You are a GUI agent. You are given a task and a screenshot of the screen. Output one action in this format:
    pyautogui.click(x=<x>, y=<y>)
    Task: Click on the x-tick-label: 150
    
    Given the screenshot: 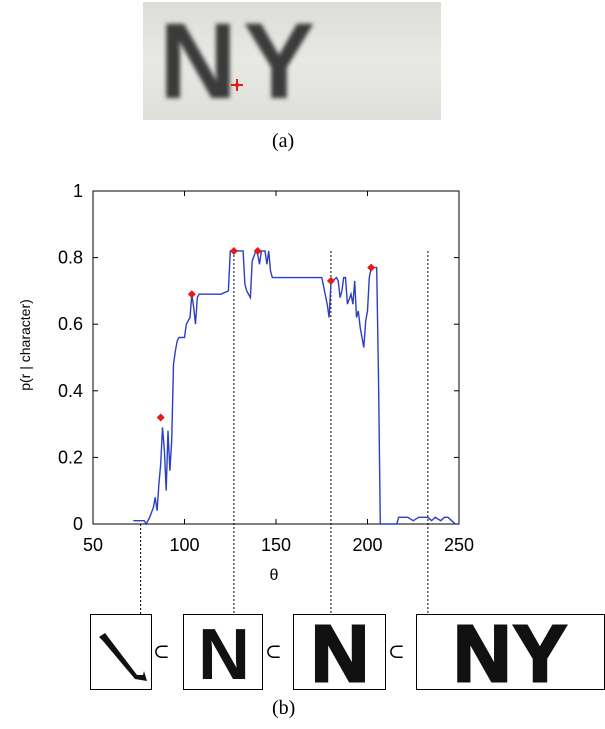 What is the action you would take?
    pyautogui.click(x=276, y=545)
    